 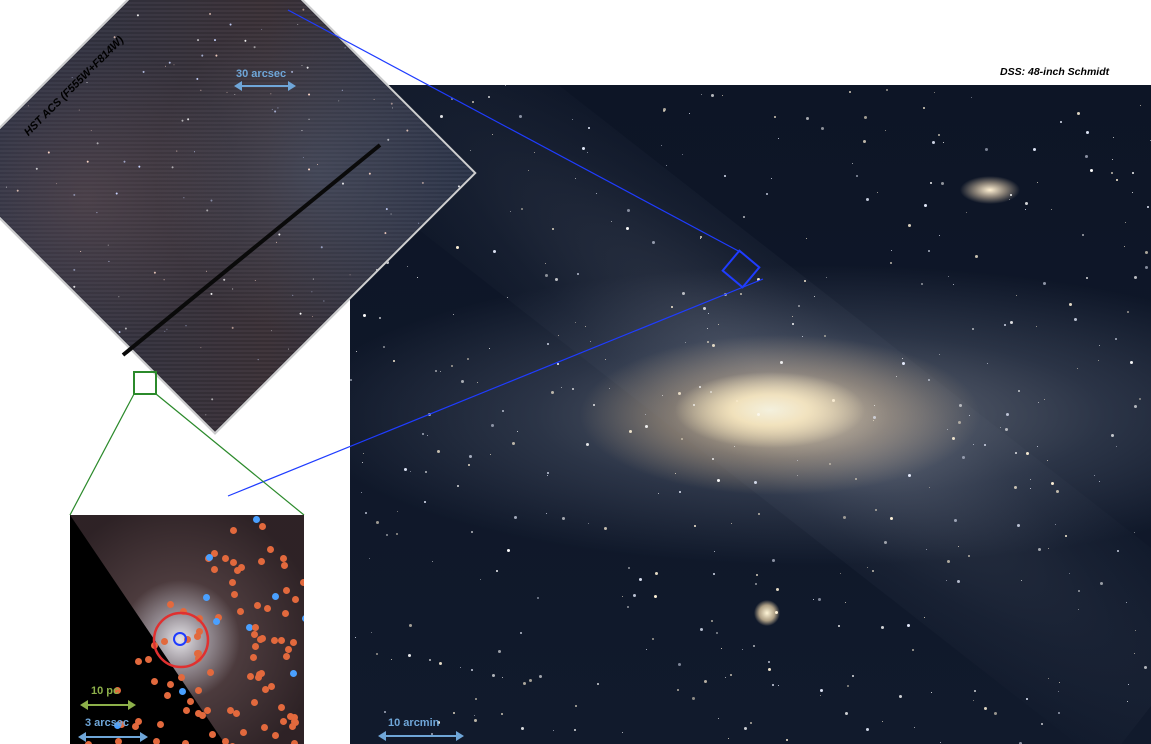 I want to click on inset-pc-label: 10 pc, so click(x=105, y=691).